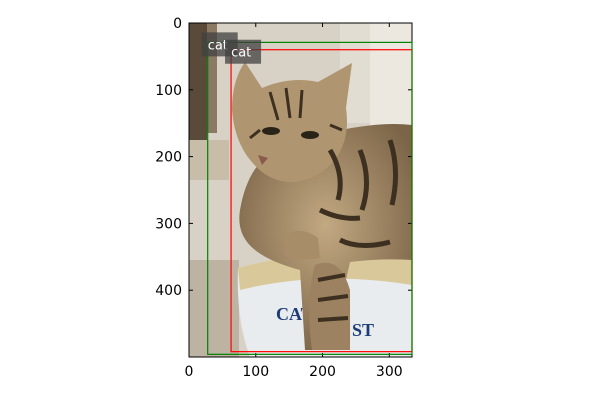 This screenshot has height=400, width=600. What do you see at coordinates (189, 372) in the screenshot?
I see `x-tick-label: 0` at bounding box center [189, 372].